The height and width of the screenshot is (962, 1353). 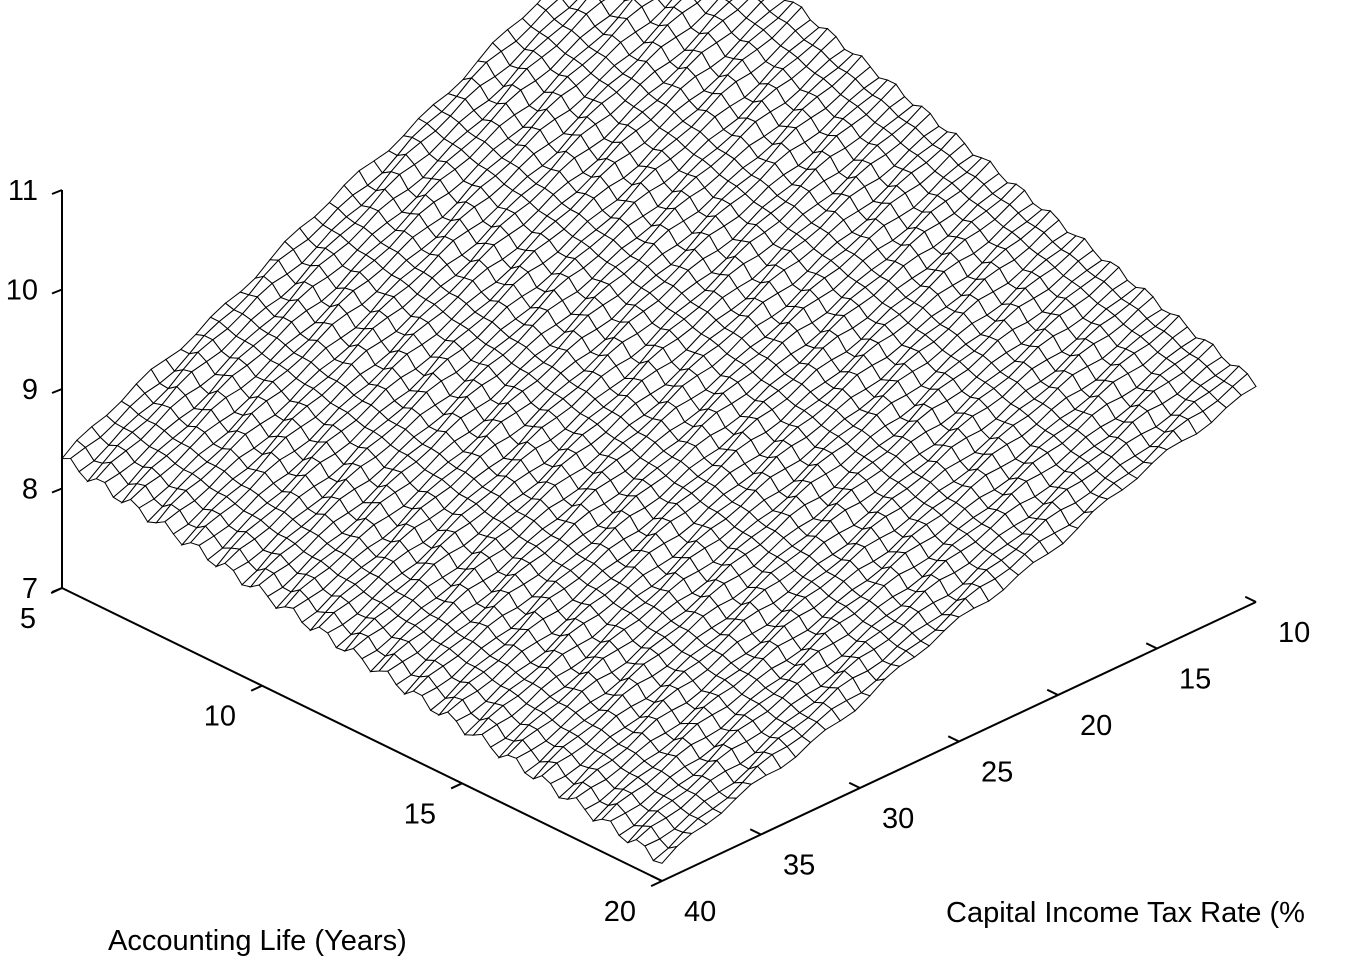 What do you see at coordinates (30, 490) in the screenshot?
I see `z-tick-label: 8` at bounding box center [30, 490].